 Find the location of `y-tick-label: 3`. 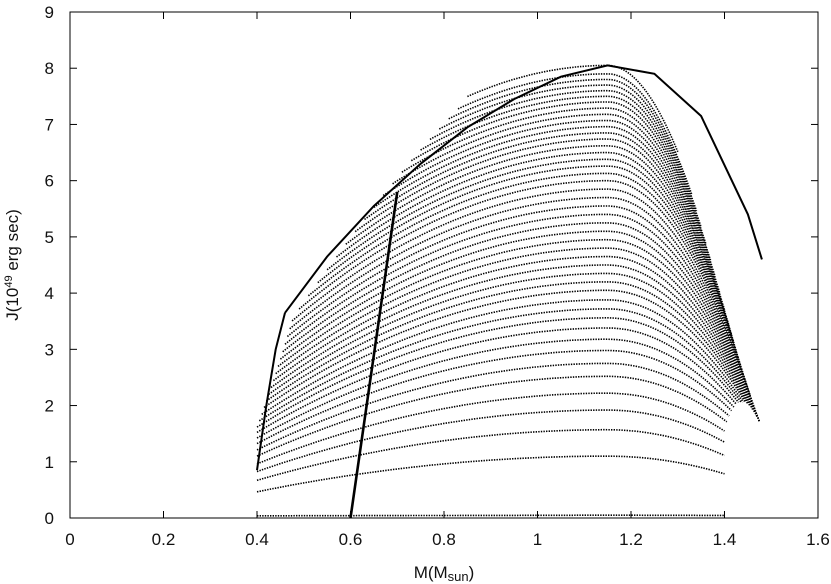

y-tick-label: 3 is located at coordinates (49, 349).